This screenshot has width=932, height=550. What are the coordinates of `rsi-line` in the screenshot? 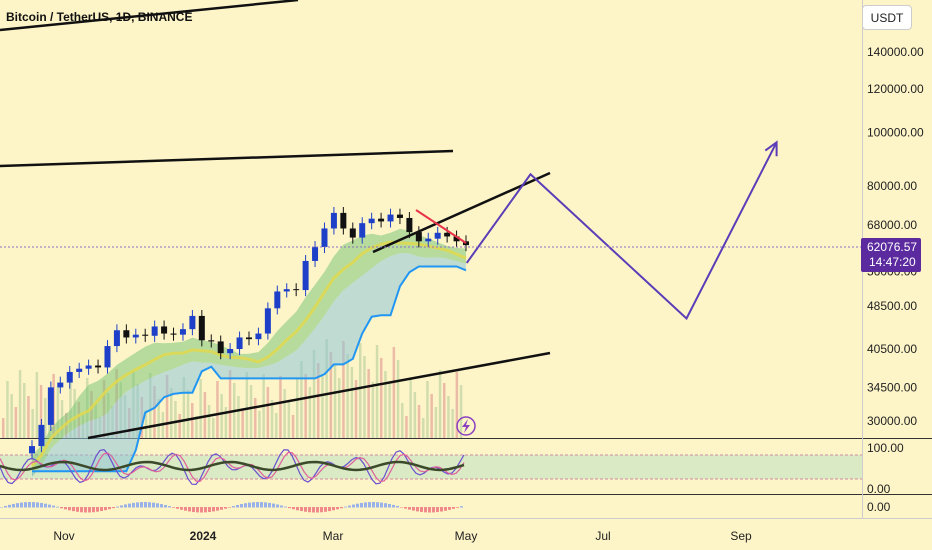 It's located at (232, 466).